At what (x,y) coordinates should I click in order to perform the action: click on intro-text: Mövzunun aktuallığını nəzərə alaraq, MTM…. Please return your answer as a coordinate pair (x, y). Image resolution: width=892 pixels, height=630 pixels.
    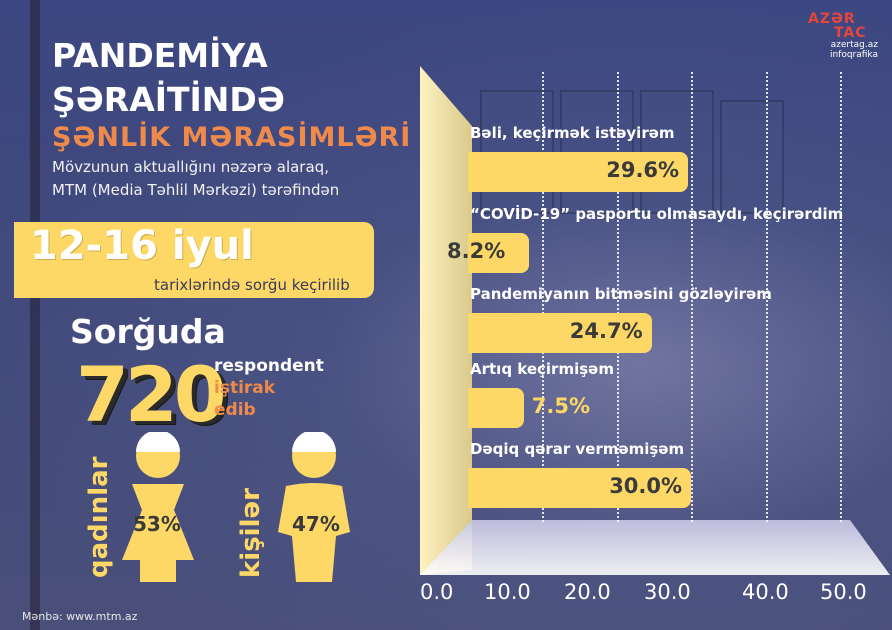
    Looking at the image, I should click on (195, 179).